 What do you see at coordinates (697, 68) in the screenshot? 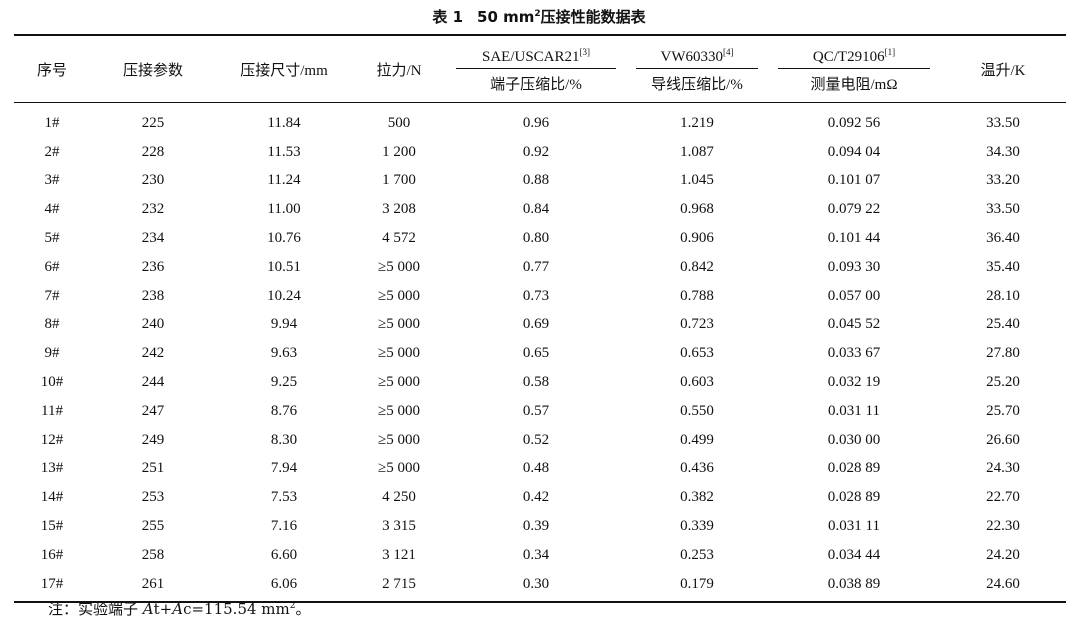
I see `header-vw: VW60330[4] 导线压缩比/%` at bounding box center [697, 68].